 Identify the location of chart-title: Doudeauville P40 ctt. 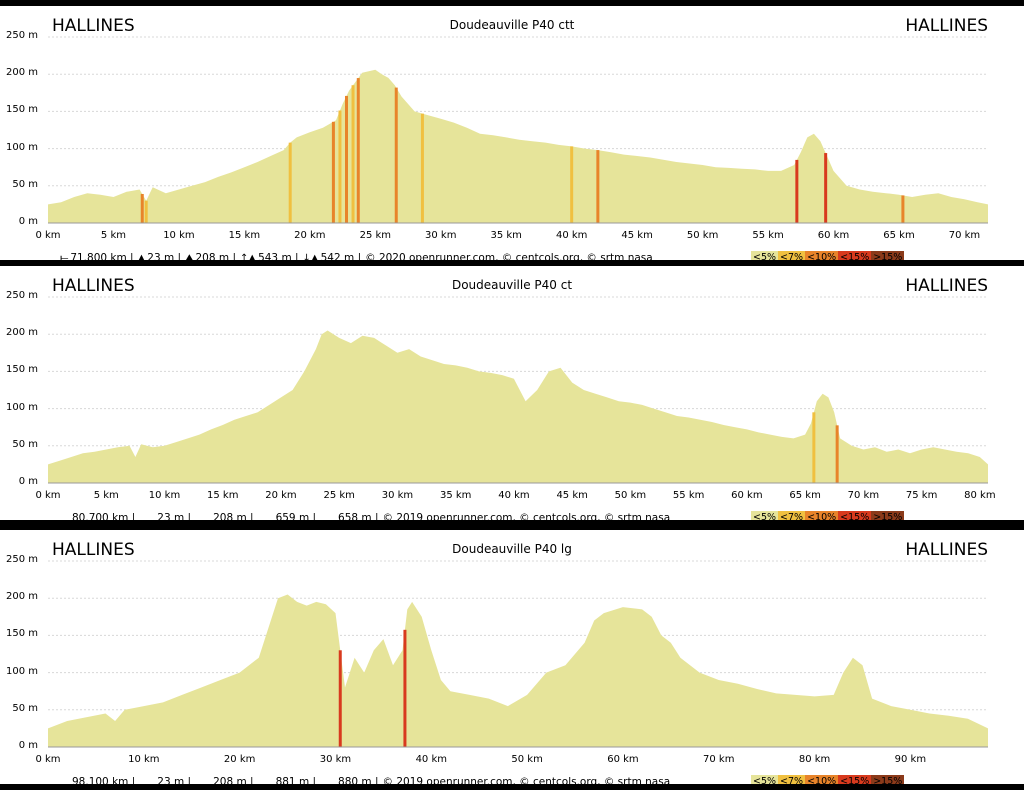
(512, 25).